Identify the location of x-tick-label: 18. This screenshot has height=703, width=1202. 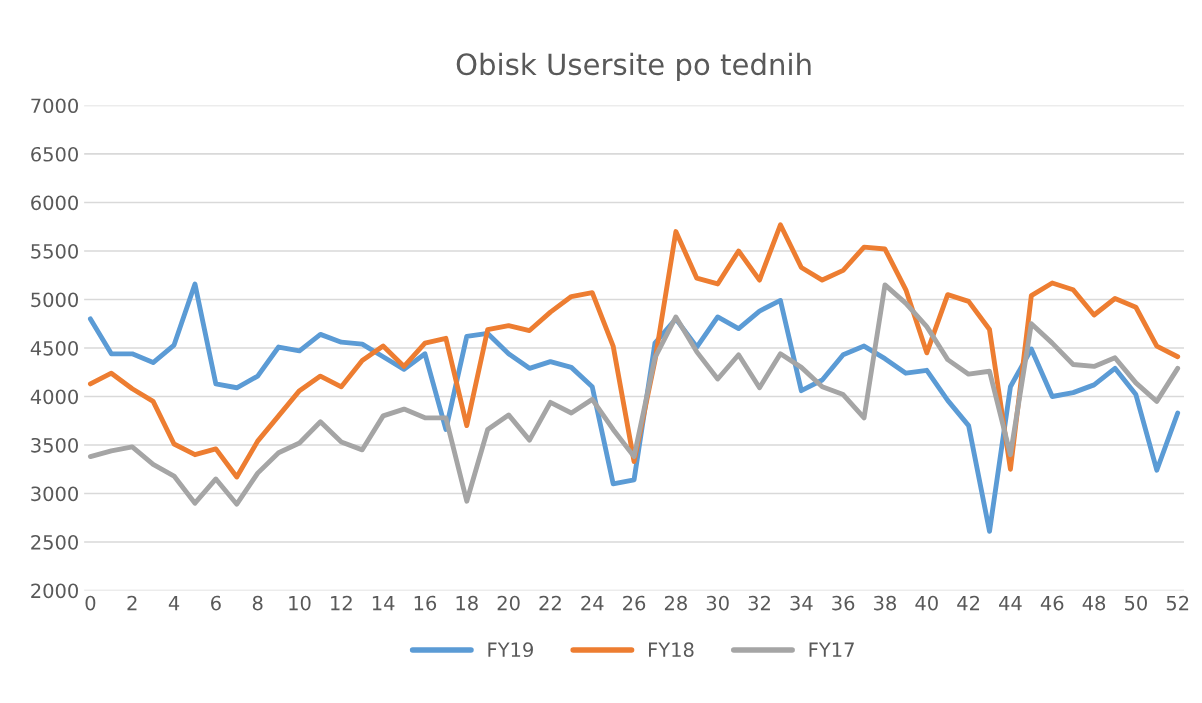
(467, 603).